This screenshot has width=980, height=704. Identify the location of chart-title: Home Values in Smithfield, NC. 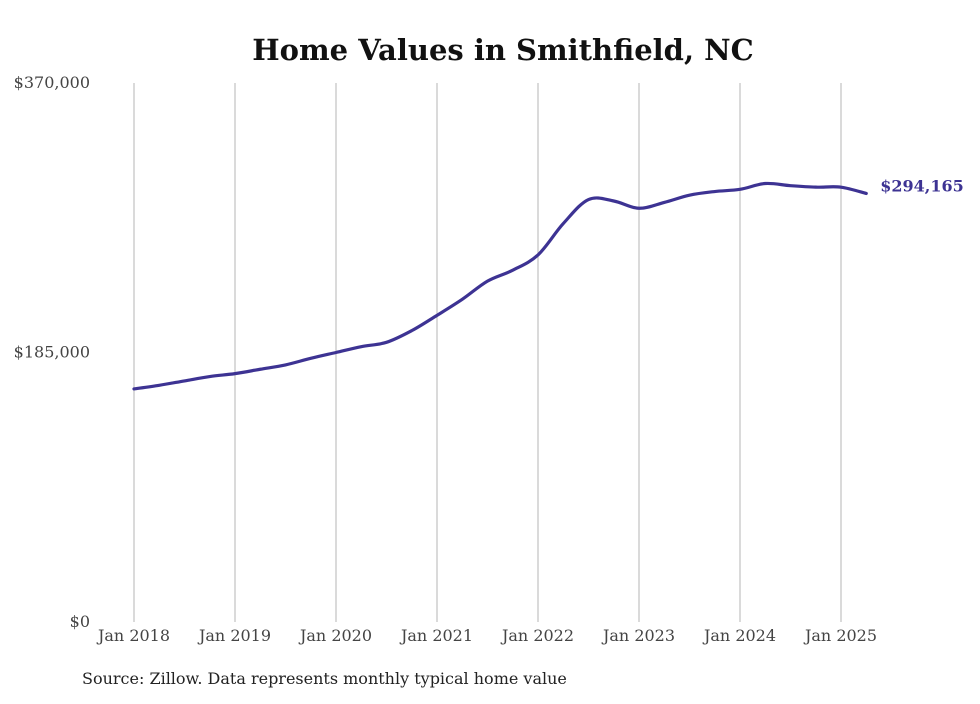
(503, 50).